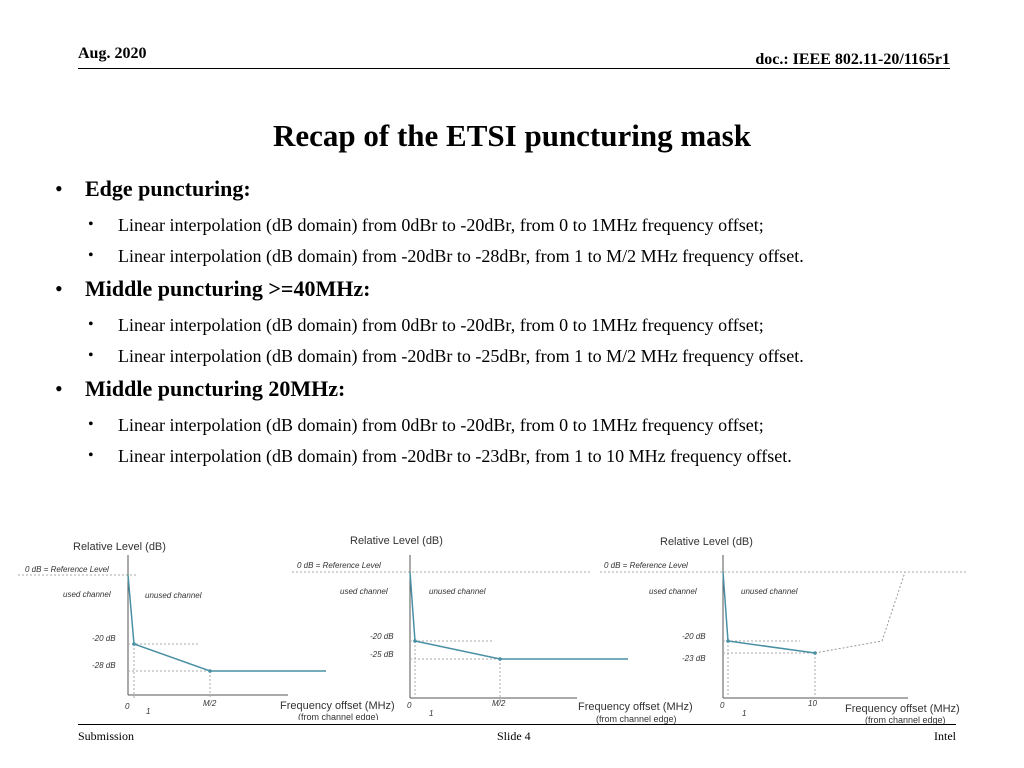  What do you see at coordinates (382, 654) in the screenshot?
I see `y-tick-label: -25 dB` at bounding box center [382, 654].